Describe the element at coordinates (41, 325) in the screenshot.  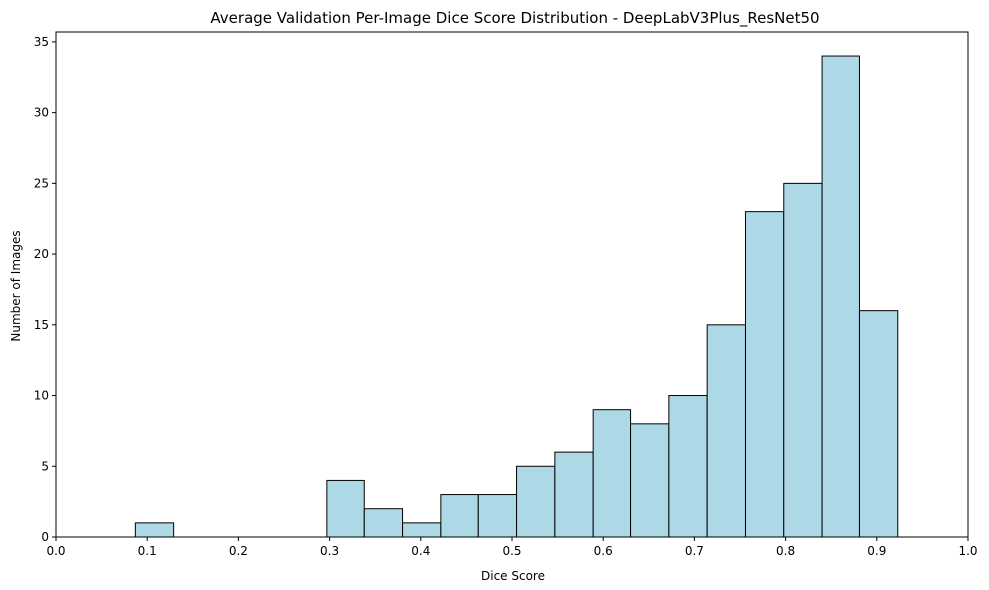
I see `y-tick-label: 15` at that location.